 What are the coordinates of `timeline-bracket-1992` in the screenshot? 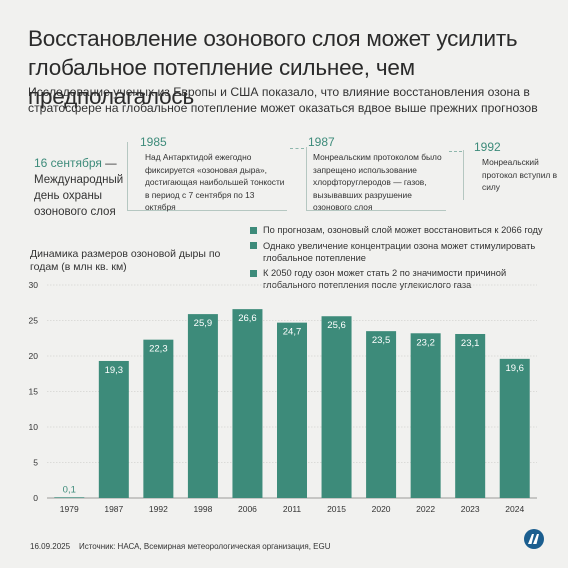 It's located at (463, 175).